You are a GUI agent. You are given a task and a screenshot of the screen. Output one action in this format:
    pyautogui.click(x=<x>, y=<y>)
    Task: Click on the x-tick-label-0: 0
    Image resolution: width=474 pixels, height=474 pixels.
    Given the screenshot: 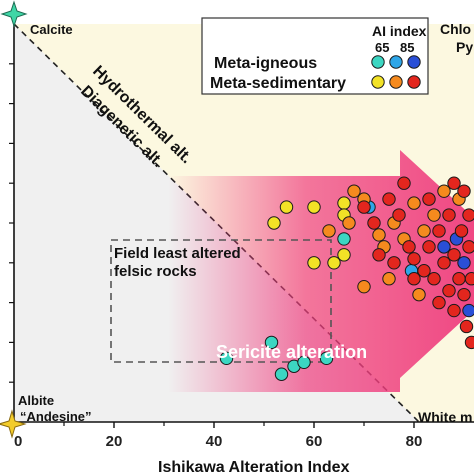 What is the action you would take?
    pyautogui.click(x=18, y=441)
    